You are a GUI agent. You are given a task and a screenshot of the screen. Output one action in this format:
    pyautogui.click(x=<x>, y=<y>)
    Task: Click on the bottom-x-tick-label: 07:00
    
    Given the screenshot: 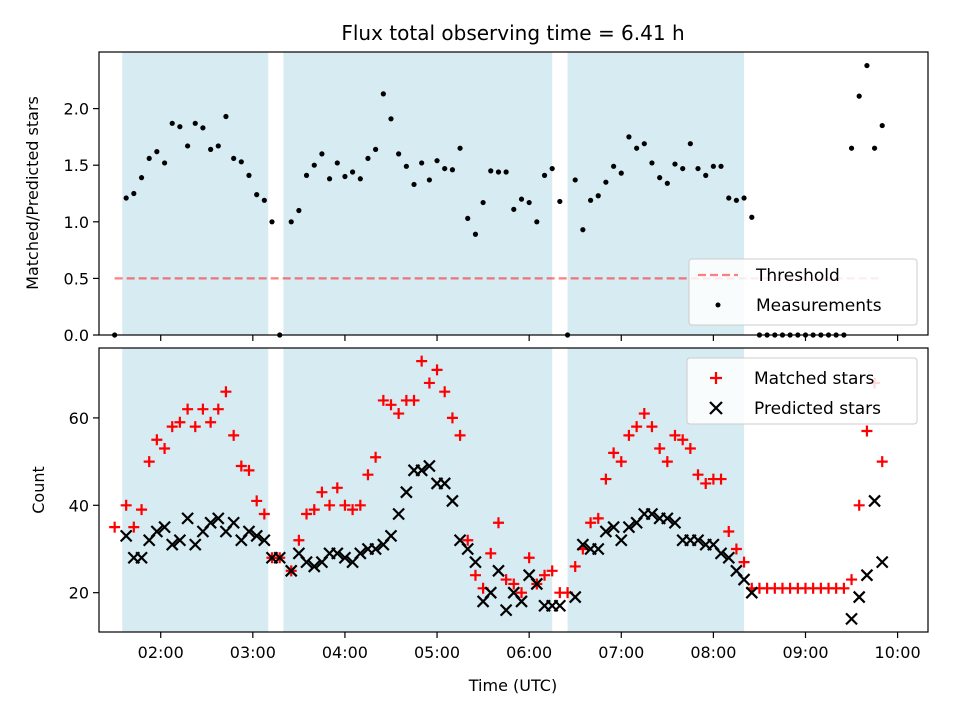 What is the action you would take?
    pyautogui.click(x=621, y=652)
    